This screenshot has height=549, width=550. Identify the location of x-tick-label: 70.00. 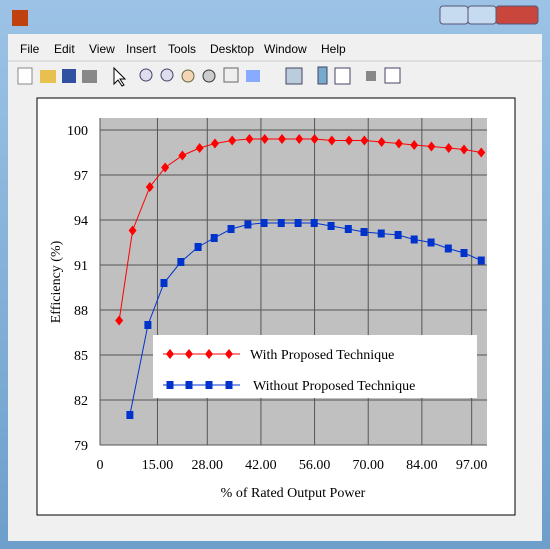
(368, 465).